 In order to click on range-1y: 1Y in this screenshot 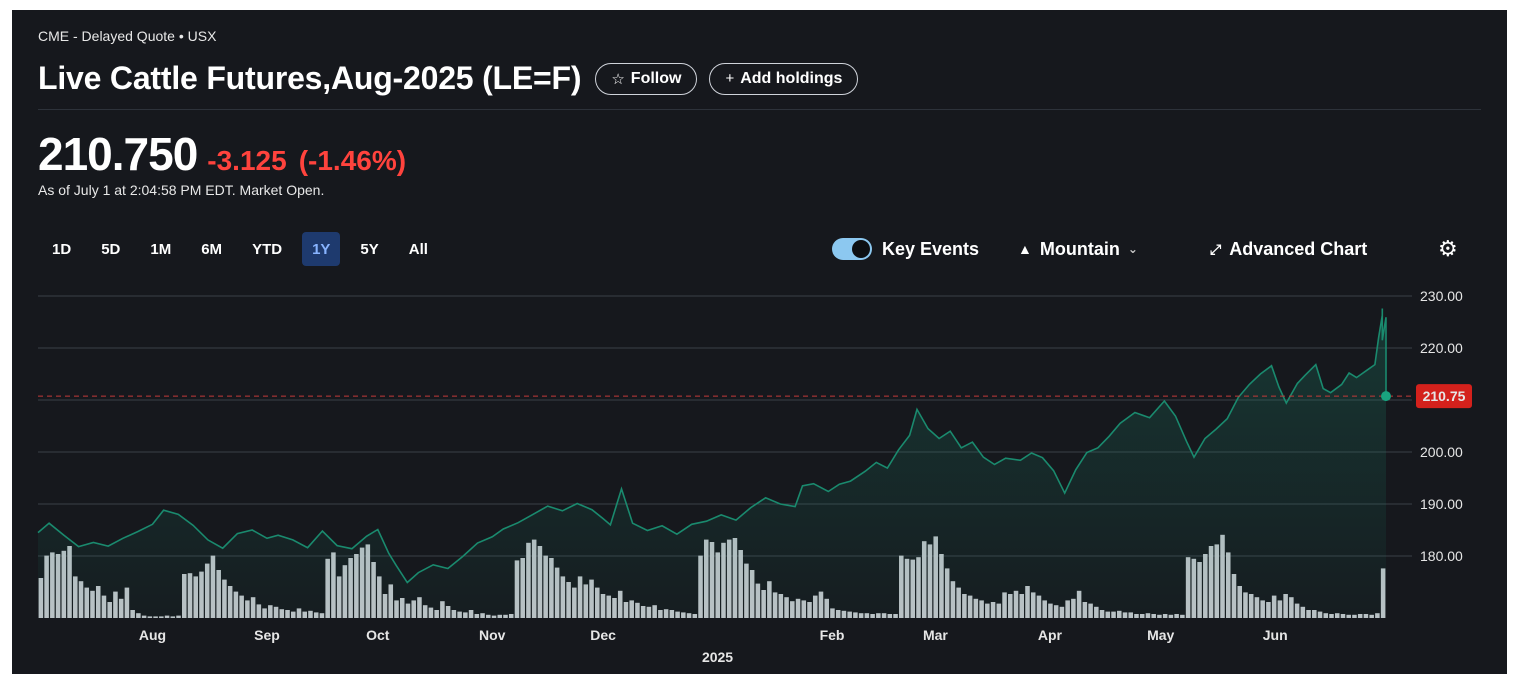, I will do `click(321, 249)`.